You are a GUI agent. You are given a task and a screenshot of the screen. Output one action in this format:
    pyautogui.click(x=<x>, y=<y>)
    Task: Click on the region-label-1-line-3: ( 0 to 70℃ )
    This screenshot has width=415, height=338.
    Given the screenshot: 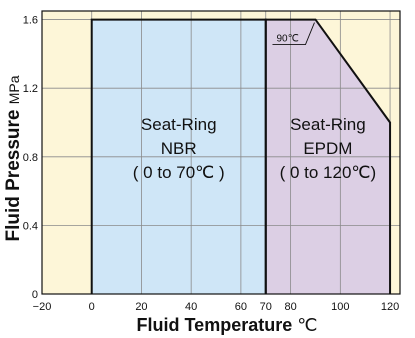 What is the action you would take?
    pyautogui.click(x=179, y=172)
    